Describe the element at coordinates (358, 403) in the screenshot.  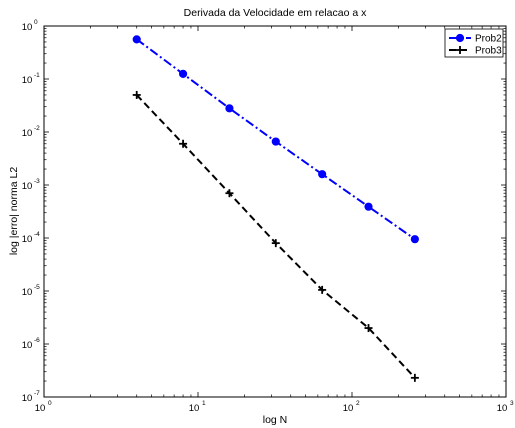
I see `x-tick-exponent: 2` at that location.